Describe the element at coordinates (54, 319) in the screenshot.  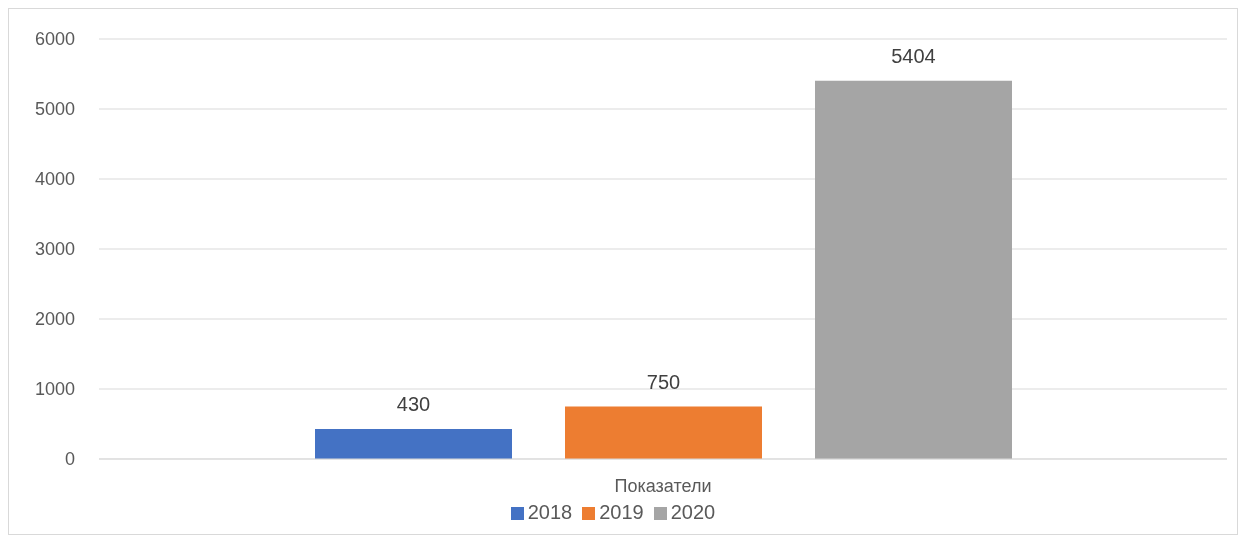
I see `y-tick-label: 2000` at that location.